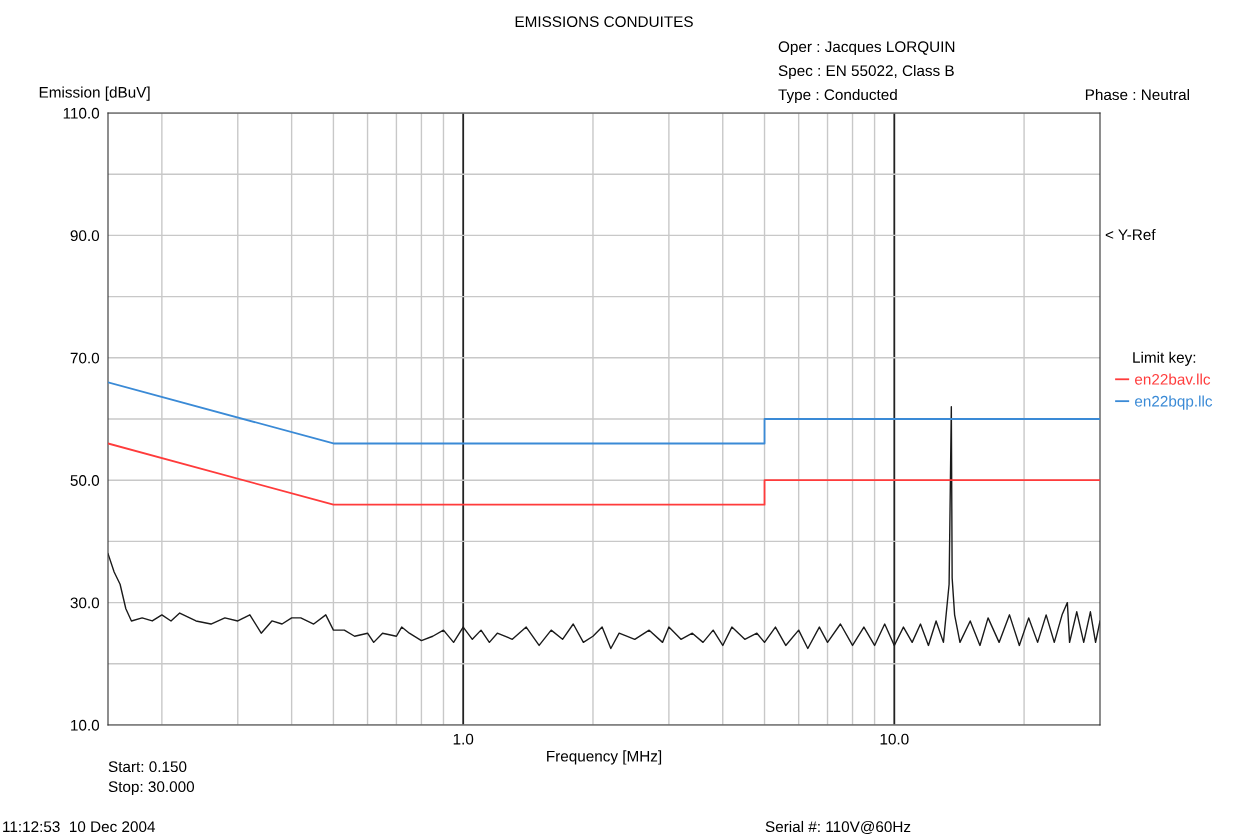 The image size is (1245, 836). Describe the element at coordinates (1137, 94) in the screenshot. I see `text: Phase : Neutral` at that location.